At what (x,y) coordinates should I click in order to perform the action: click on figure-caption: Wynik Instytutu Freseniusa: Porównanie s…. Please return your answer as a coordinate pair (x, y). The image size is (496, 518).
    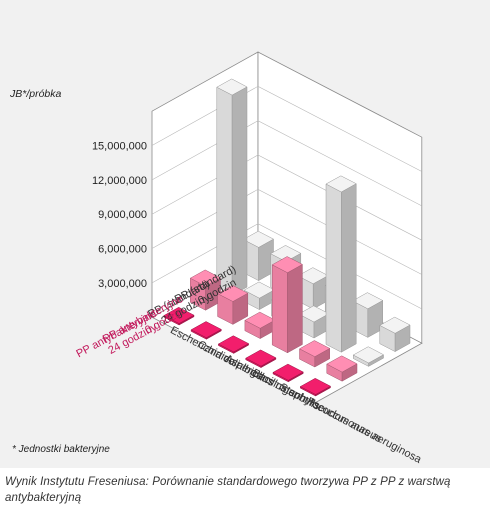
    Looking at the image, I should click on (228, 490).